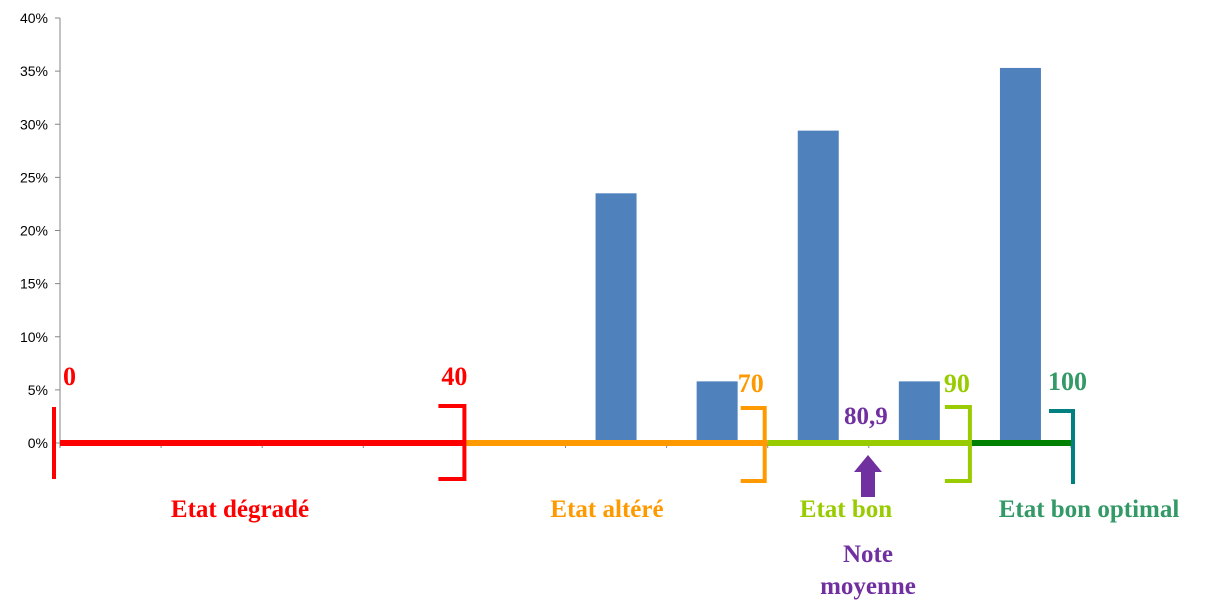 The width and height of the screenshot is (1208, 605). What do you see at coordinates (751, 383) in the screenshot?
I see `boundary-label: 70` at bounding box center [751, 383].